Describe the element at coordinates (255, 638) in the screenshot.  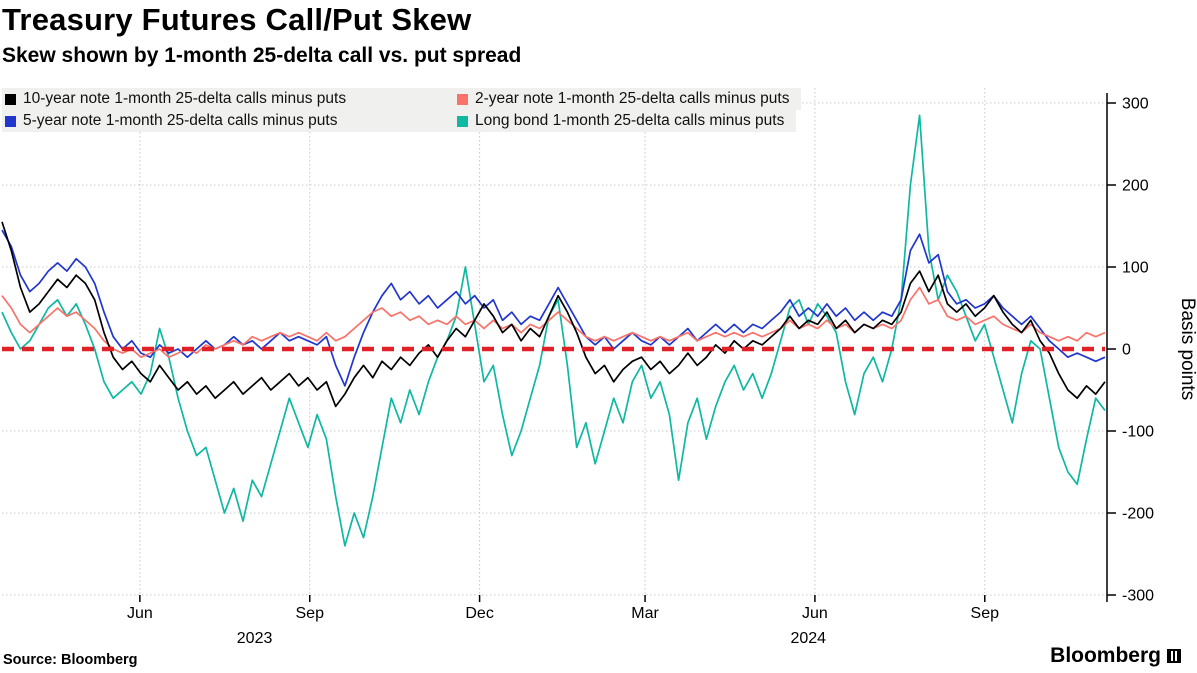
I see `year-label: 2023` at that location.